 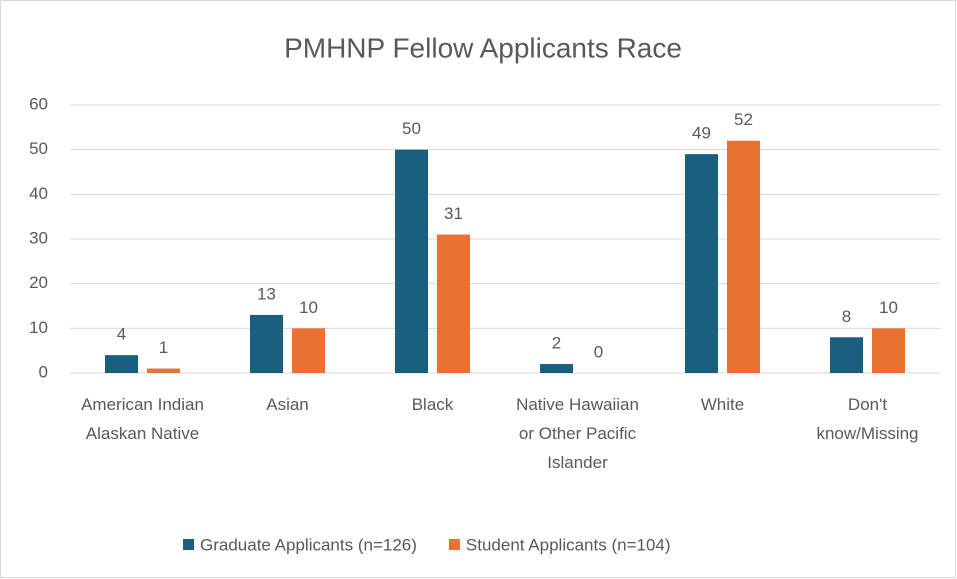 What do you see at coordinates (411, 128) in the screenshot?
I see `data-label: 50` at bounding box center [411, 128].